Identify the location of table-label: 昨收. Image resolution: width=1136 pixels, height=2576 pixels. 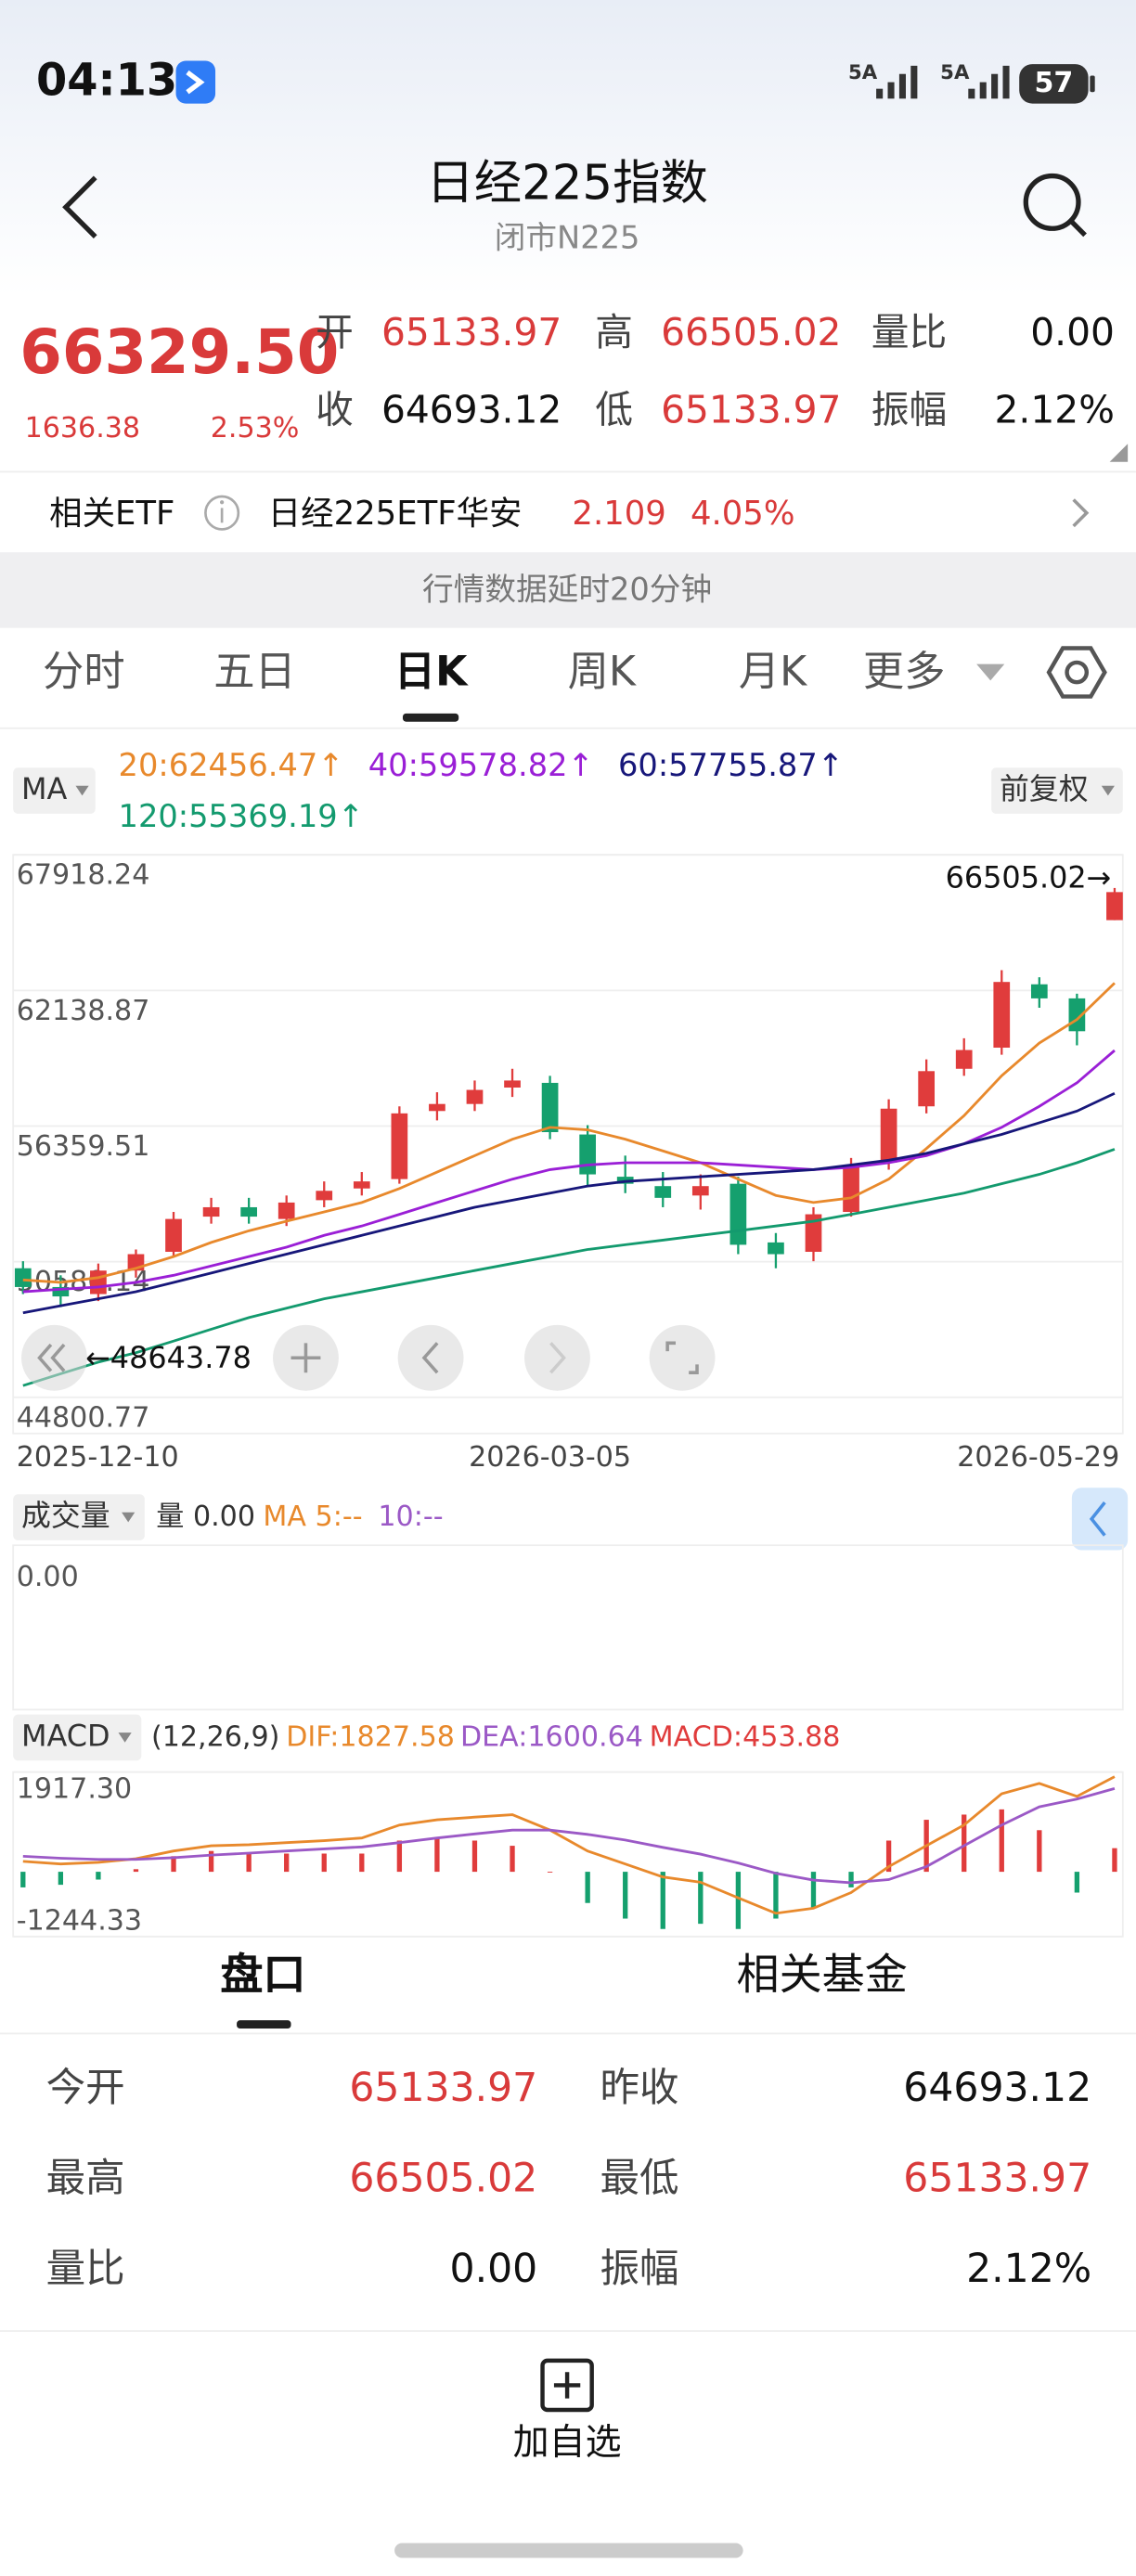
(639, 2087).